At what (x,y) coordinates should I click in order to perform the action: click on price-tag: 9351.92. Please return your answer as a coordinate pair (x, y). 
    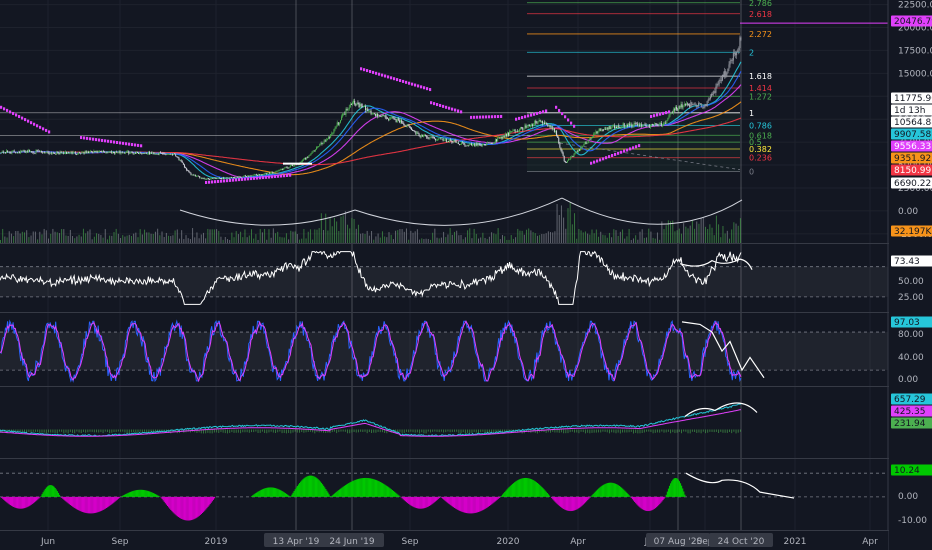
    Looking at the image, I should click on (912, 159).